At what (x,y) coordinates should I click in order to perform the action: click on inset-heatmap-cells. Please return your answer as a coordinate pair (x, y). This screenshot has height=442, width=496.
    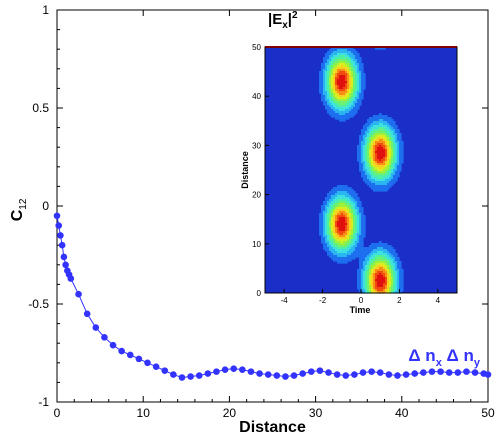
    Looking at the image, I should click on (361, 170).